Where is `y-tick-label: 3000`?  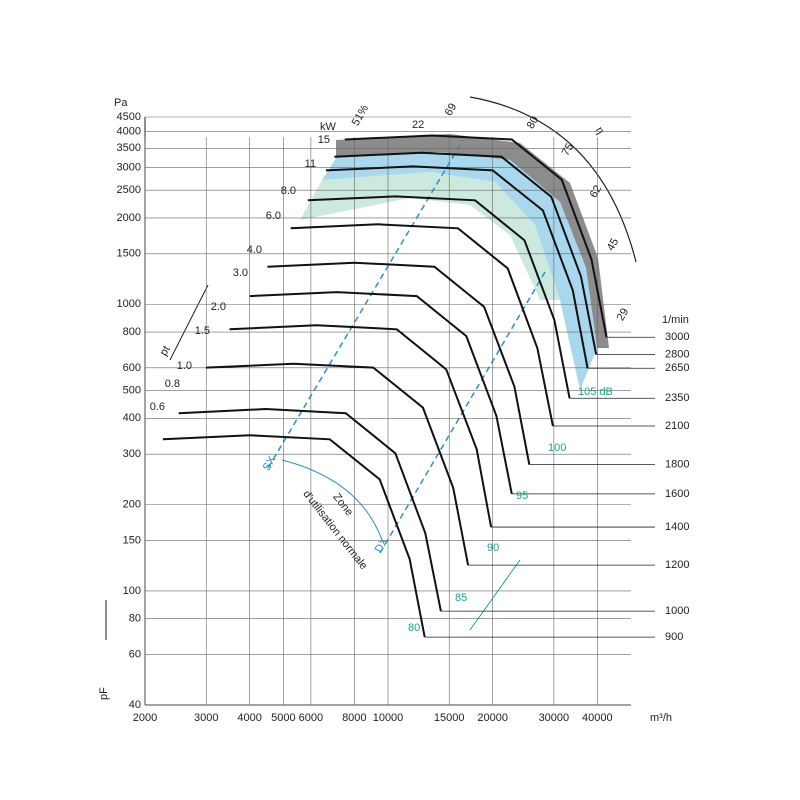
y-tick-label: 3000 is located at coordinates (129, 167).